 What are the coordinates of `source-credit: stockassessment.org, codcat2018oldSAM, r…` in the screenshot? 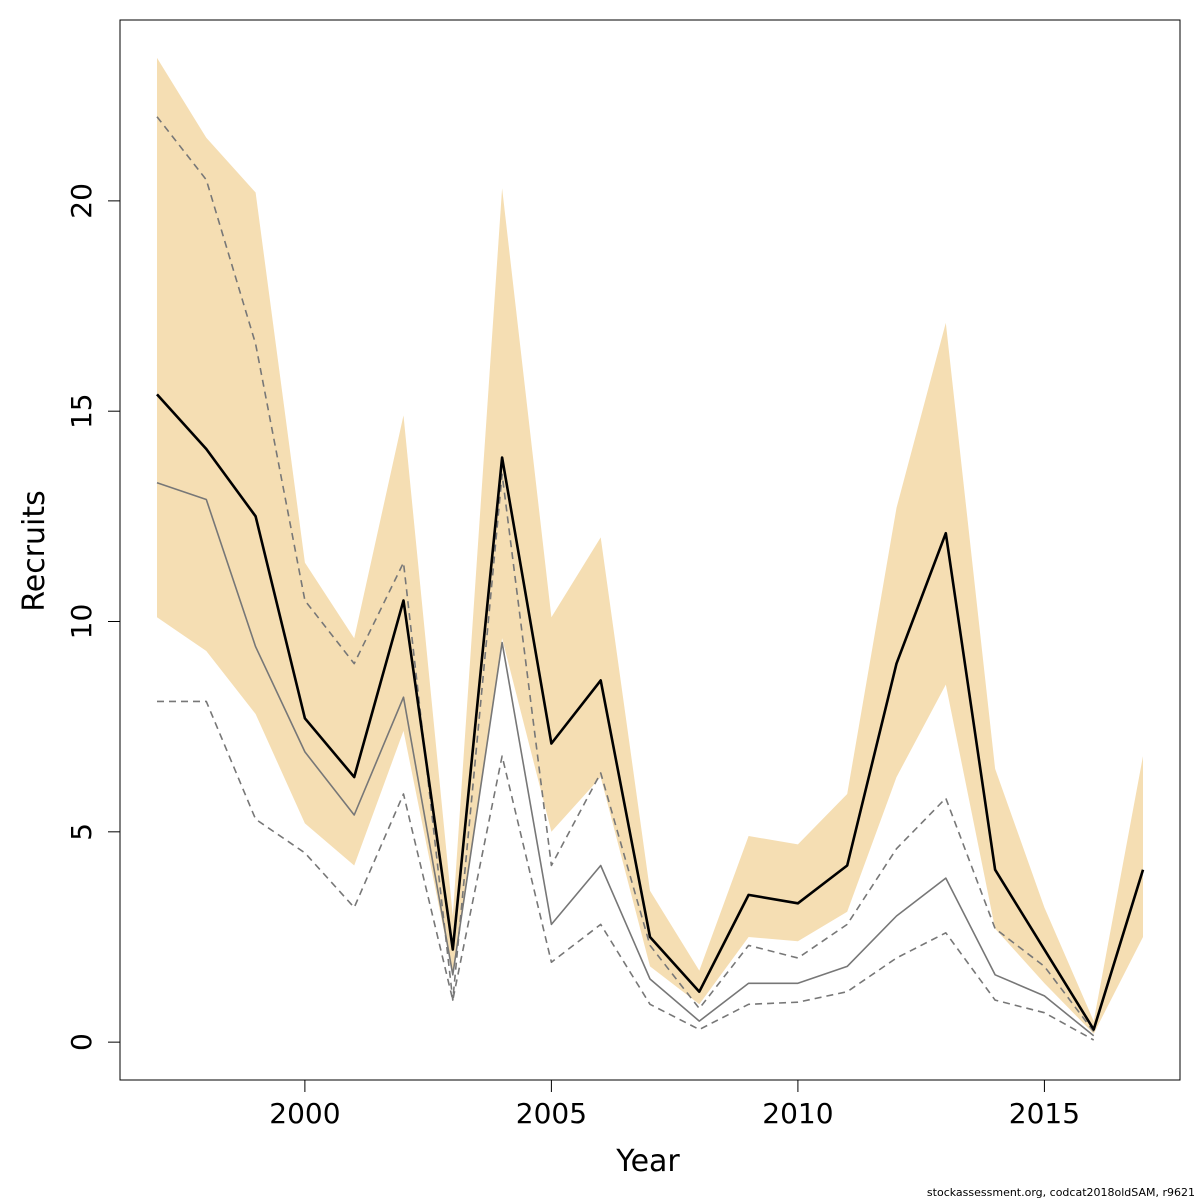 It's located at (1061, 1192).